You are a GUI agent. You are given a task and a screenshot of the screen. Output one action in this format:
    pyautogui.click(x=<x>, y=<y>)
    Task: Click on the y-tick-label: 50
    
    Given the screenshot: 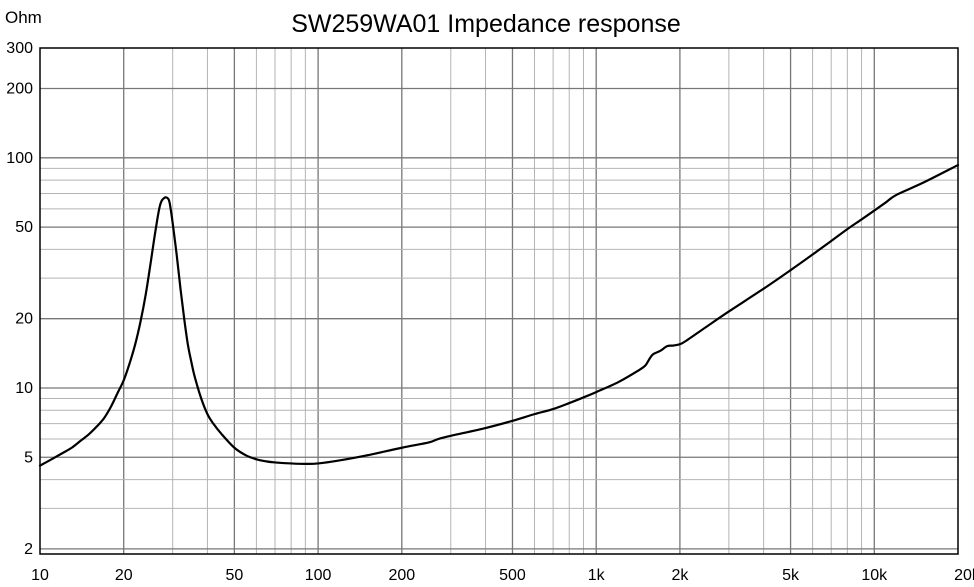 What is the action you would take?
    pyautogui.click(x=24, y=227)
    